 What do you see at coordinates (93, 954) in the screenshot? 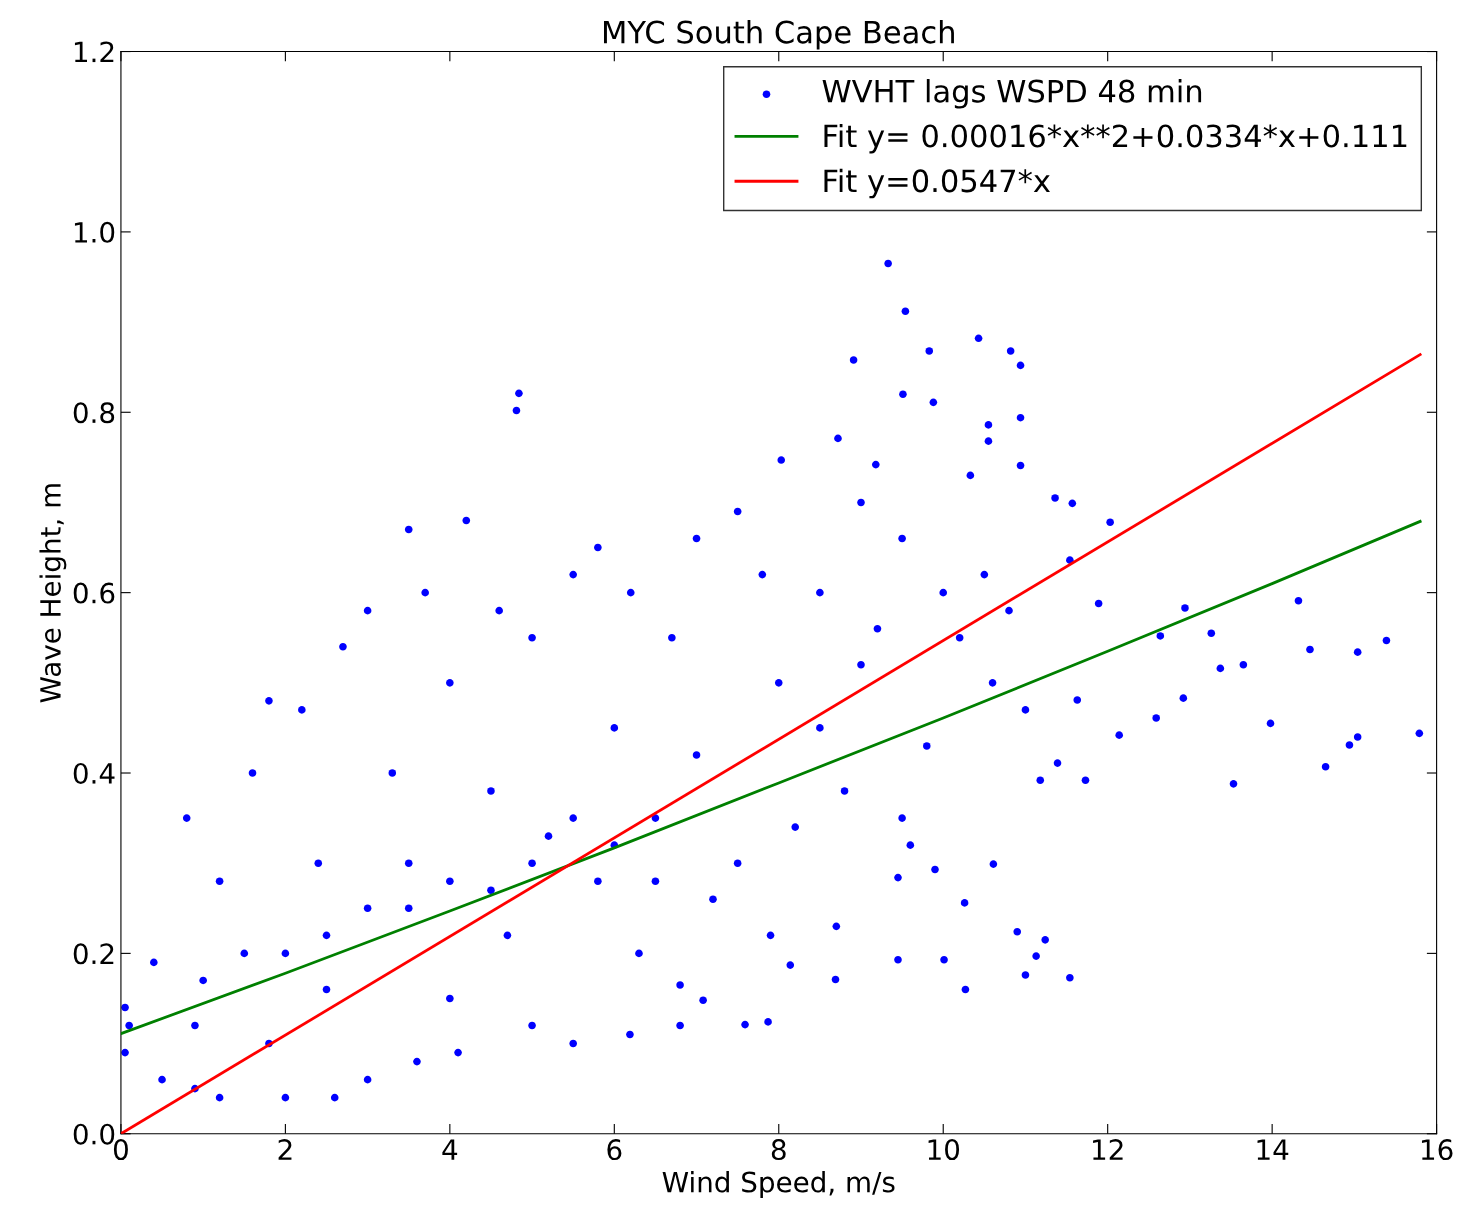
I see `y-tick-label: 0.2` at bounding box center [93, 954].